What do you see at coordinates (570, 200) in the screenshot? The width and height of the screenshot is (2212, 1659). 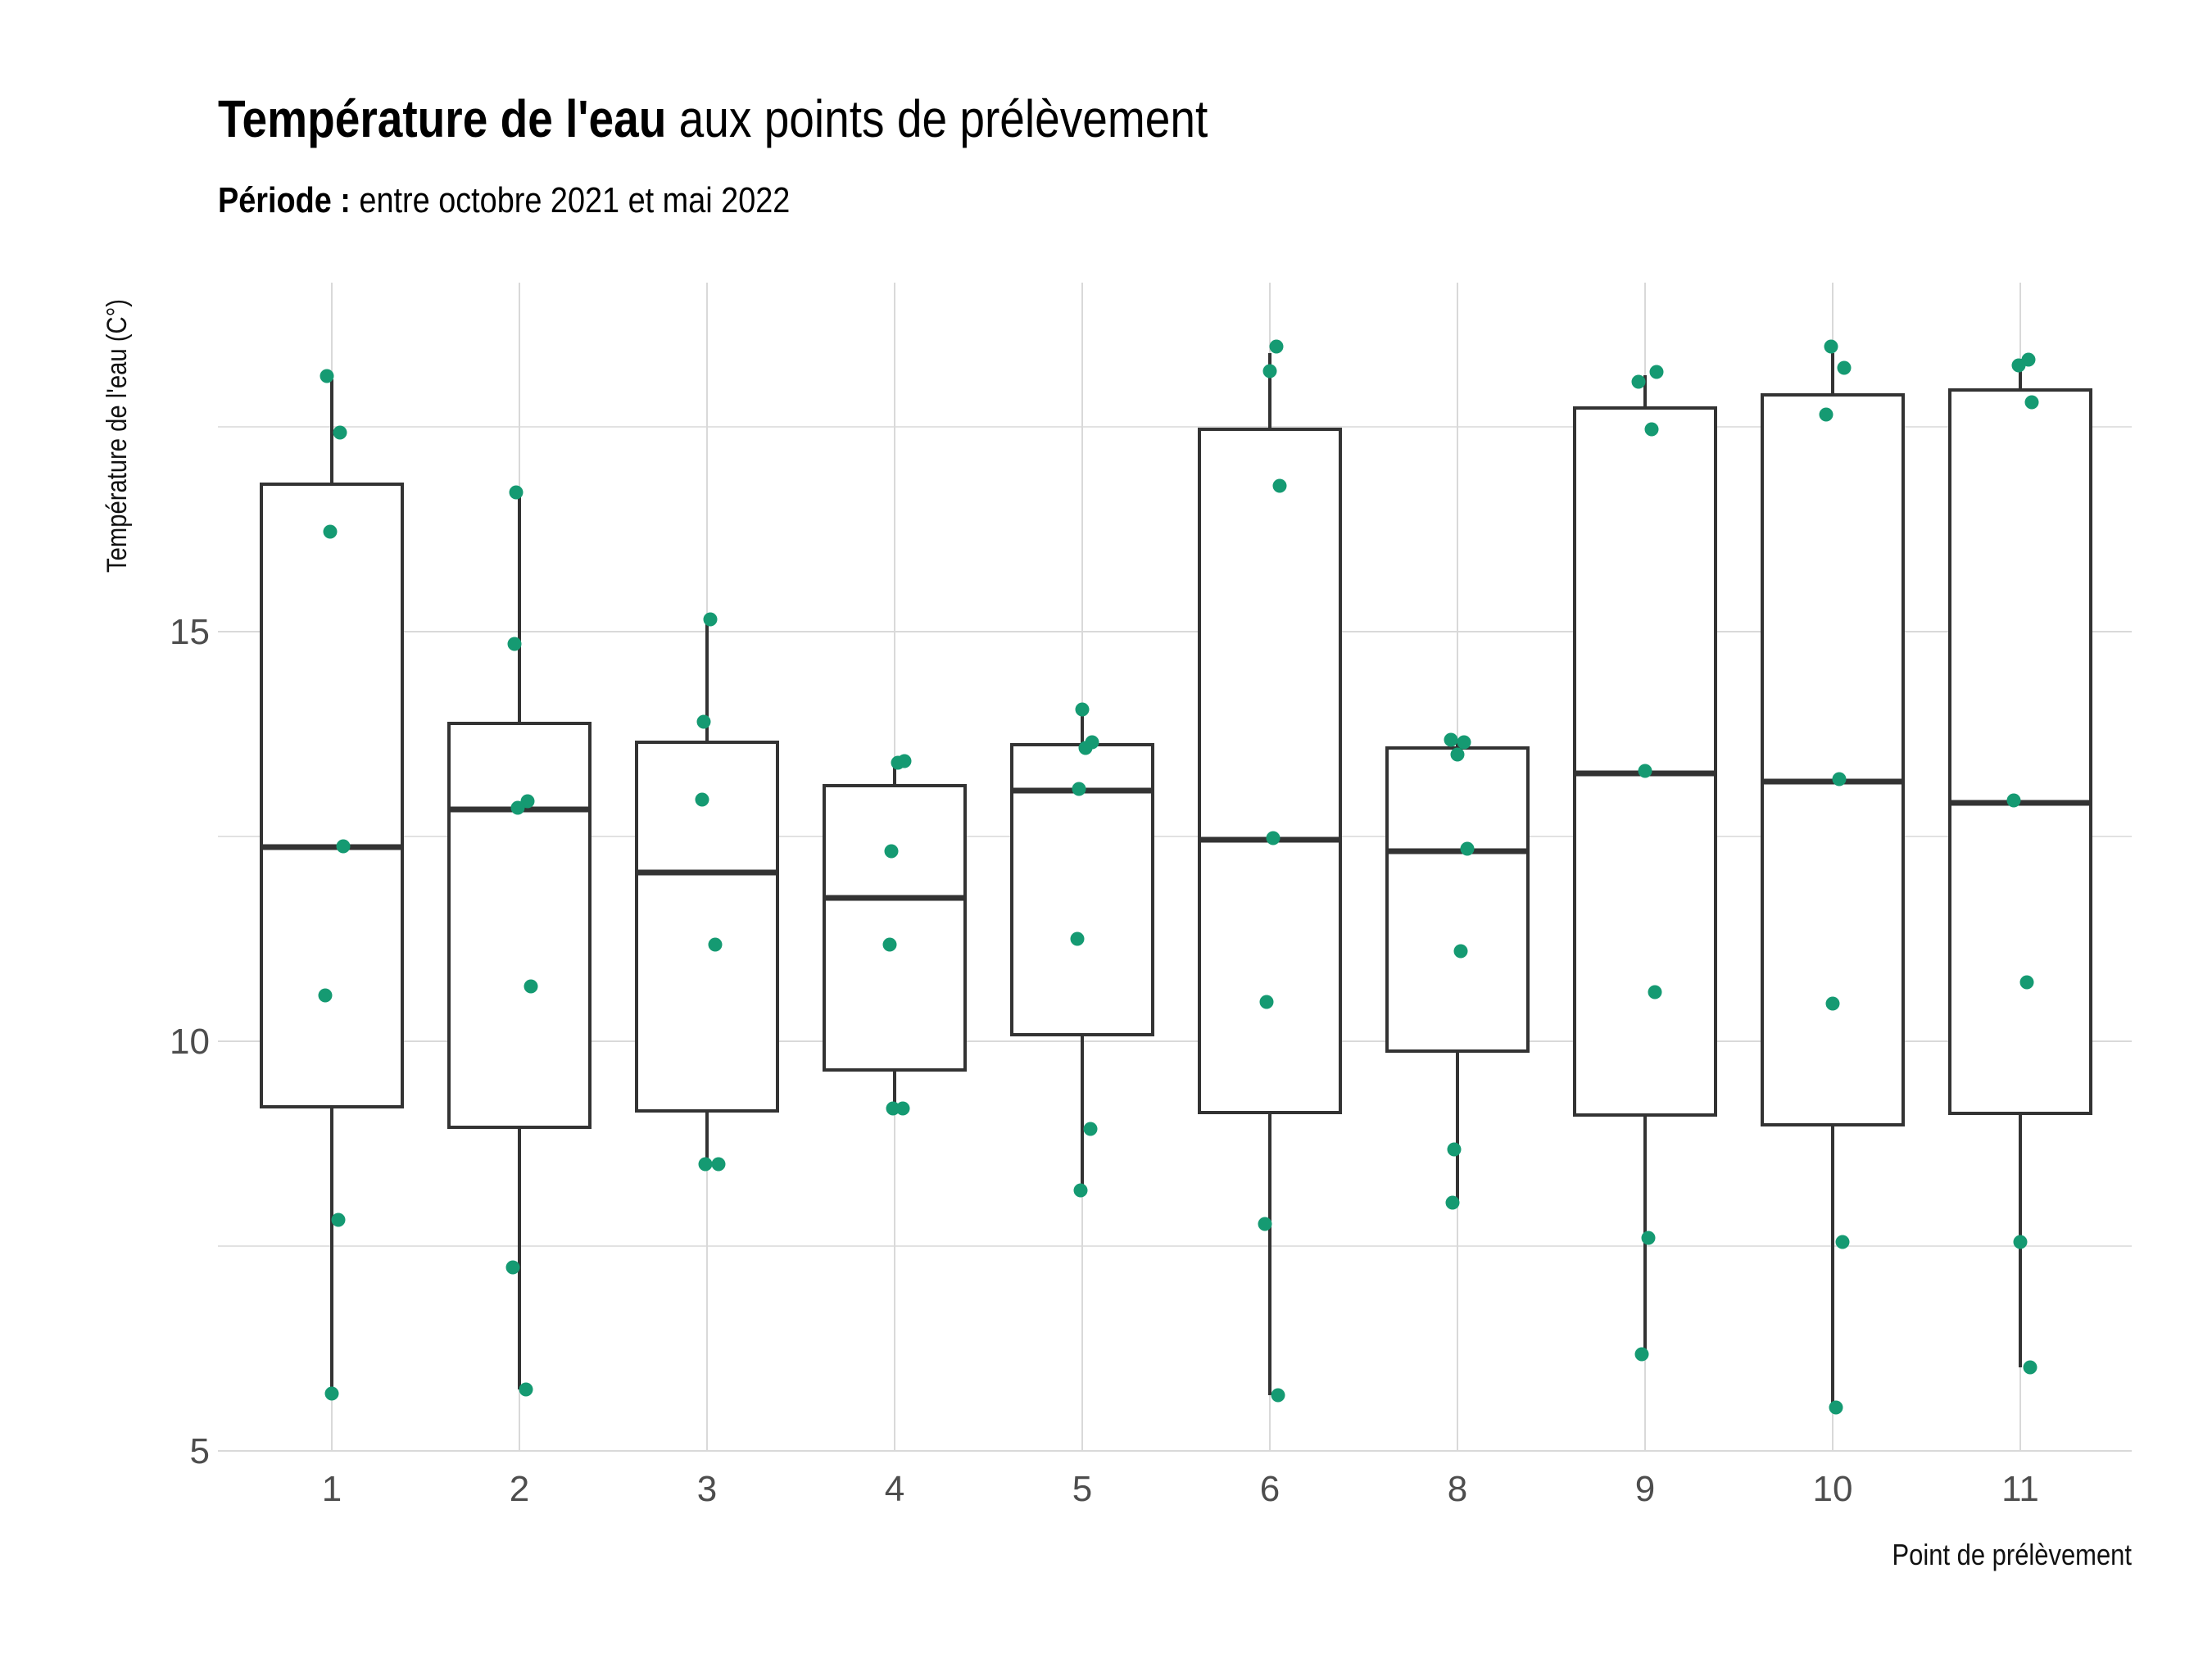 I see `chart-subtitle-rest: entre octobre 2021 et mai 2022` at bounding box center [570, 200].